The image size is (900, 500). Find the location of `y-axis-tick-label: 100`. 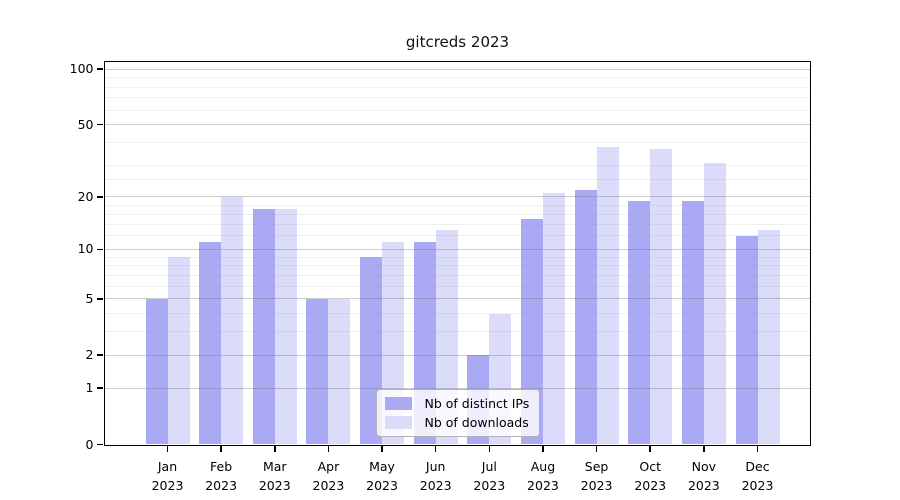

y-axis-tick-label: 100 is located at coordinates (81, 69).